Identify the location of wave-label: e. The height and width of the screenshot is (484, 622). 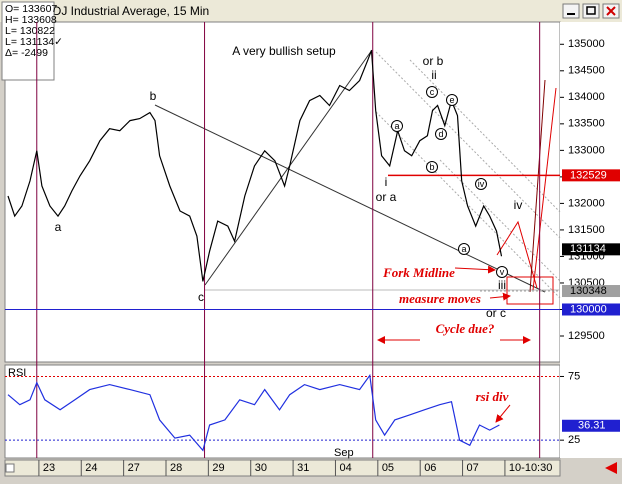
(451, 100).